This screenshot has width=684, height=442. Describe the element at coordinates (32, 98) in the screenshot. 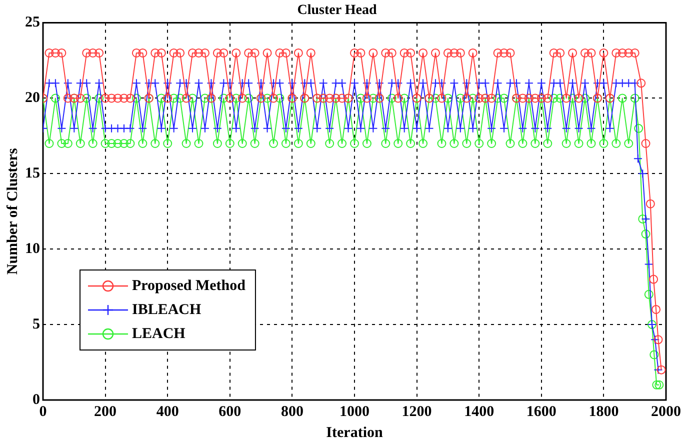

I see `y-tick-label: 20` at that location.